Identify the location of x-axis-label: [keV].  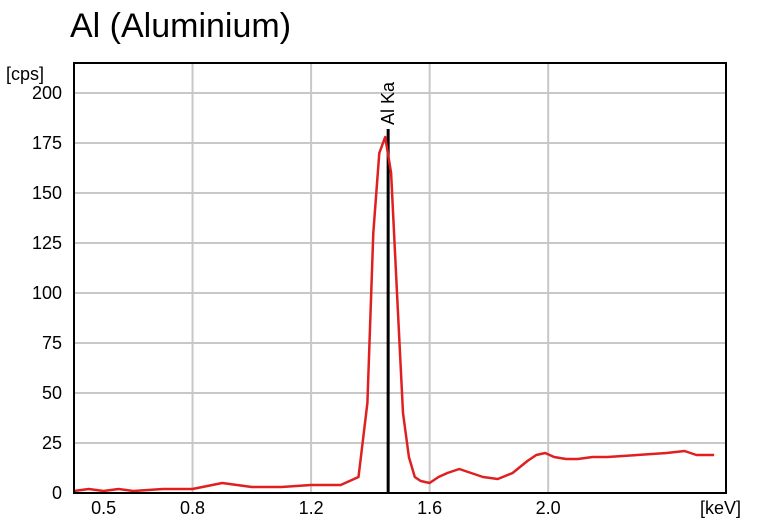
(720, 508).